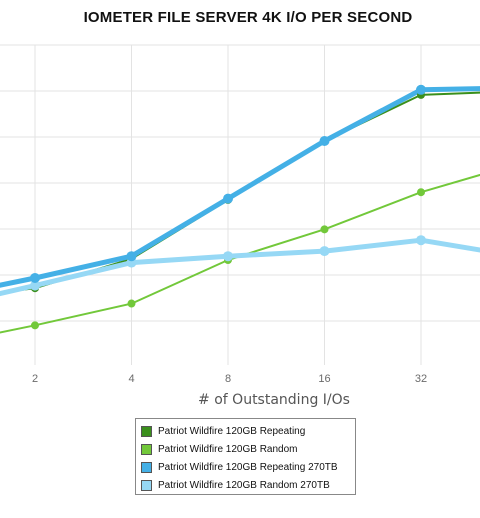 This screenshot has width=480, height=518. What do you see at coordinates (35, 379) in the screenshot?
I see `x-tick-label: 2` at bounding box center [35, 379].